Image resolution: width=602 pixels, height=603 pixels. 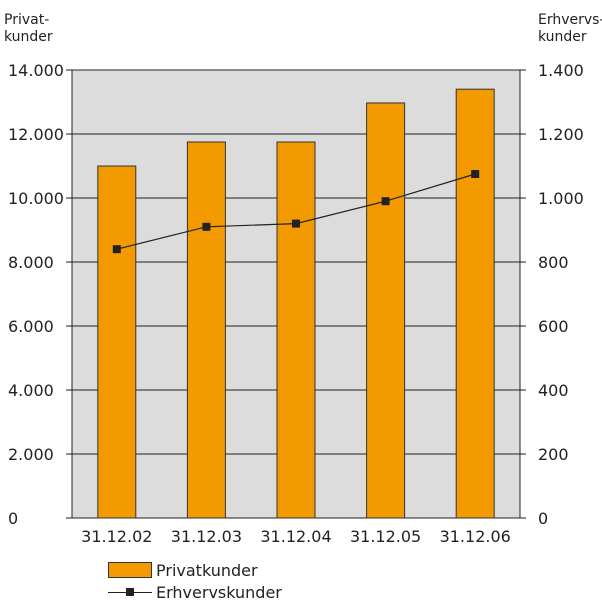 What do you see at coordinates (561, 70) in the screenshot?
I see `right-tick-label: 1.400` at bounding box center [561, 70].